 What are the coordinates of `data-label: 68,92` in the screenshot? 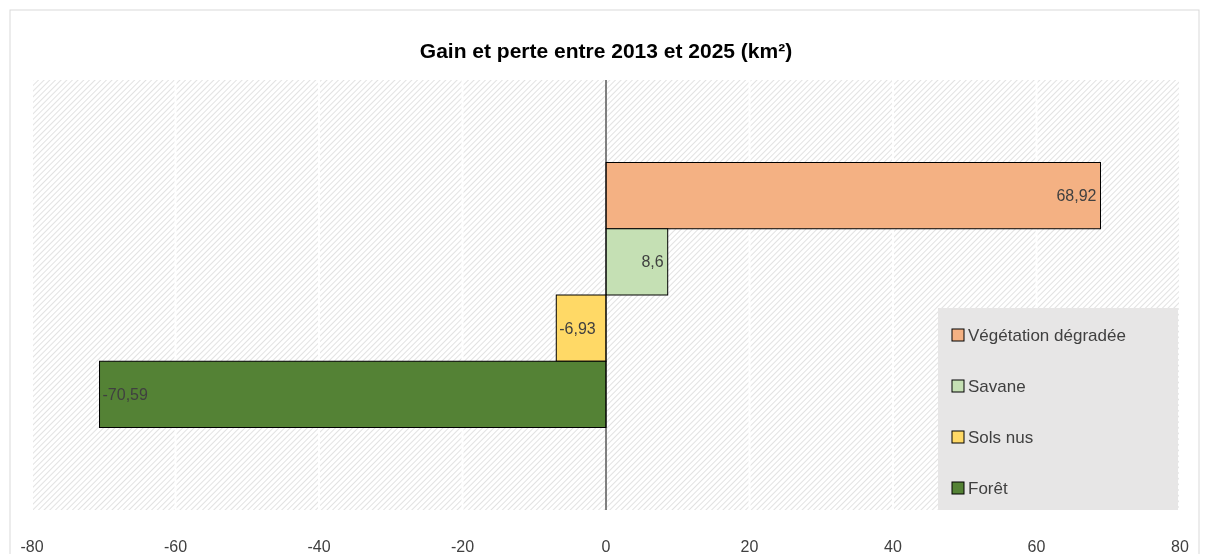 It's located at (1076, 196).